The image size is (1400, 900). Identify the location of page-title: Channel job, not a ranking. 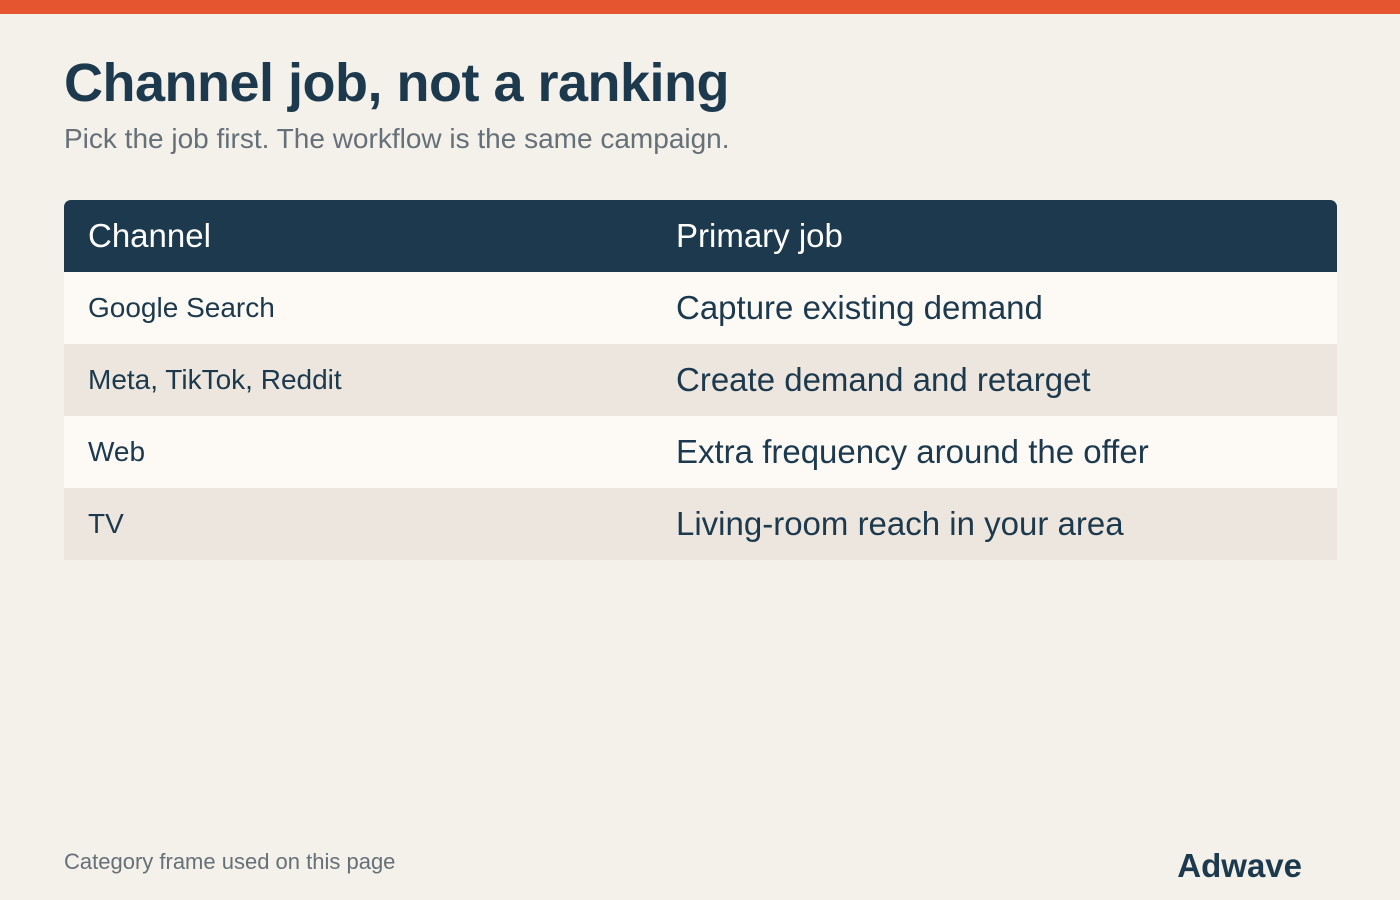
(397, 83).